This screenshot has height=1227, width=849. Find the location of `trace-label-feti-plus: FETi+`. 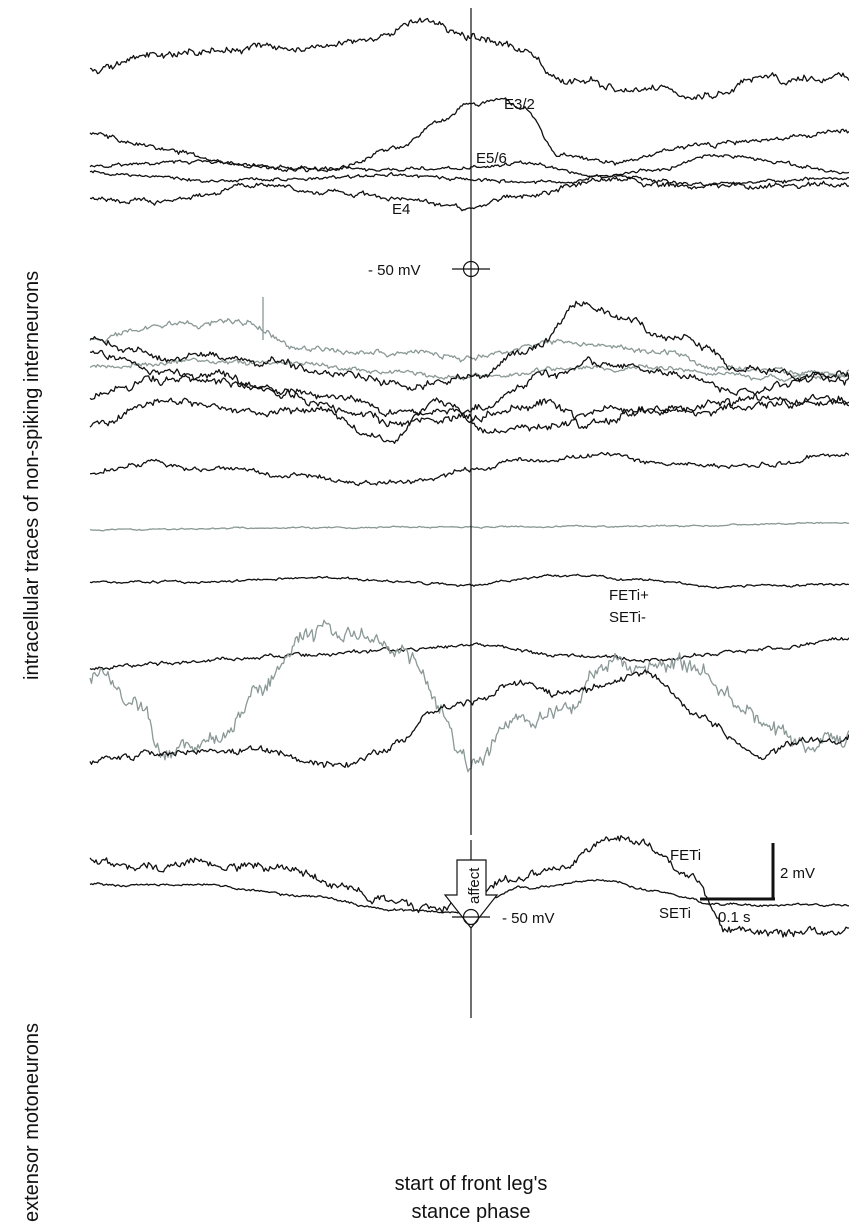

trace-label-feti-plus: FETi+ is located at coordinates (629, 595).